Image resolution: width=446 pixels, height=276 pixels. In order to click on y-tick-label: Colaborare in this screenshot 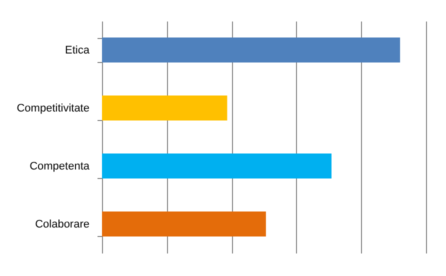, I will do `click(62, 224)`.